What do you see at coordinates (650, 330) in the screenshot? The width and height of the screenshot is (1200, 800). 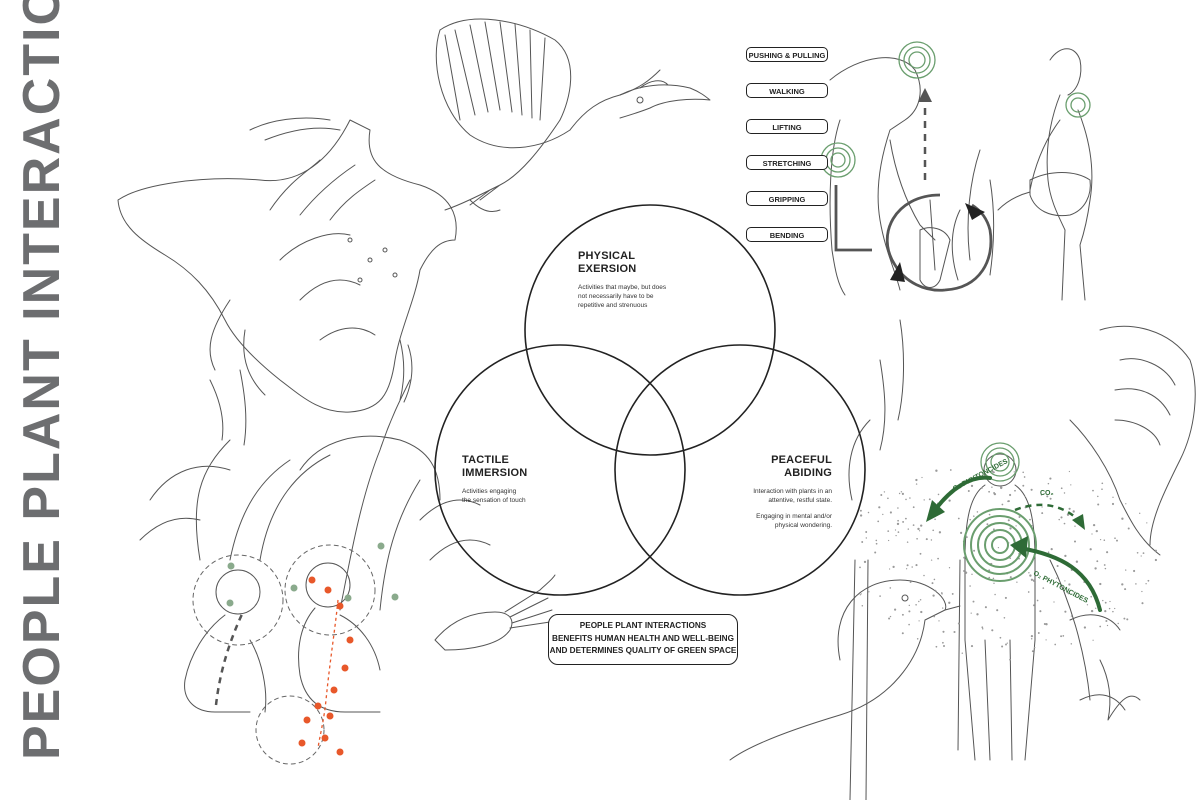 I see `venn-circle-physical` at bounding box center [650, 330].